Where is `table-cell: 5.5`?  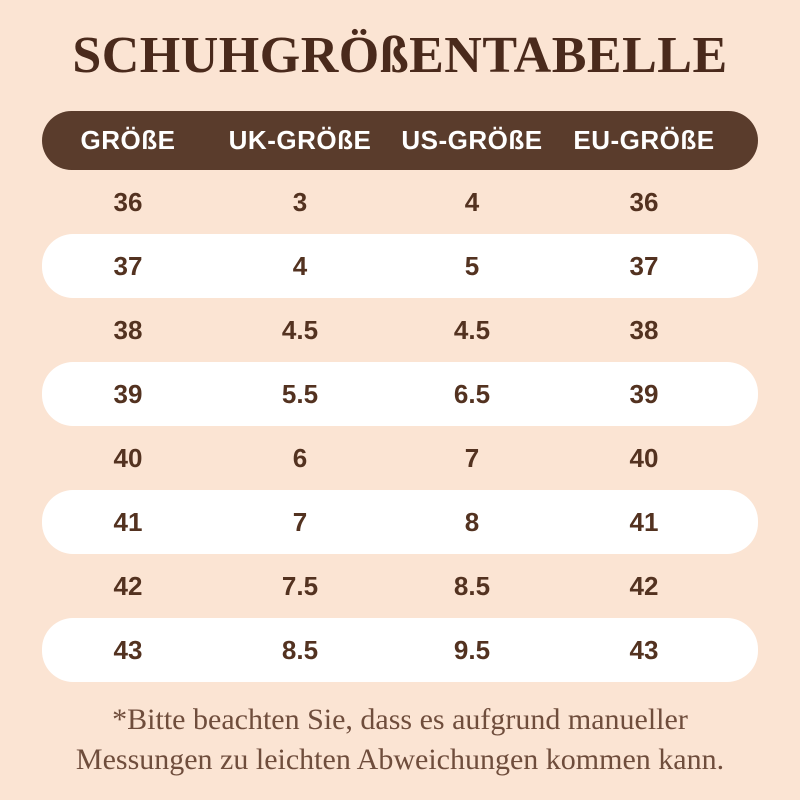
table-cell: 5.5 is located at coordinates (300, 393).